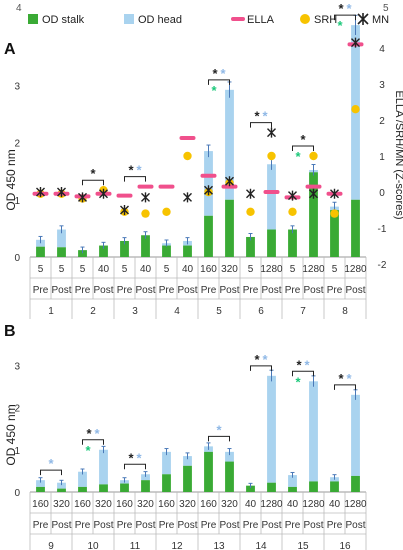  I want to click on panel-a-dose-label: 40, so click(146, 269).